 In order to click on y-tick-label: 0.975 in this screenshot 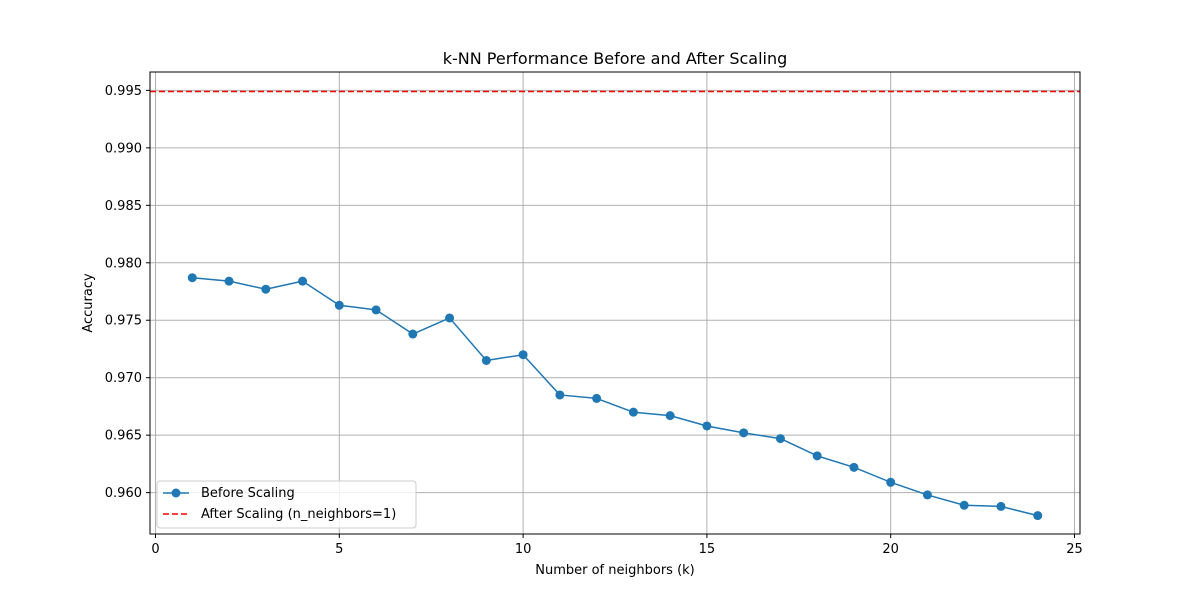, I will do `click(123, 321)`.